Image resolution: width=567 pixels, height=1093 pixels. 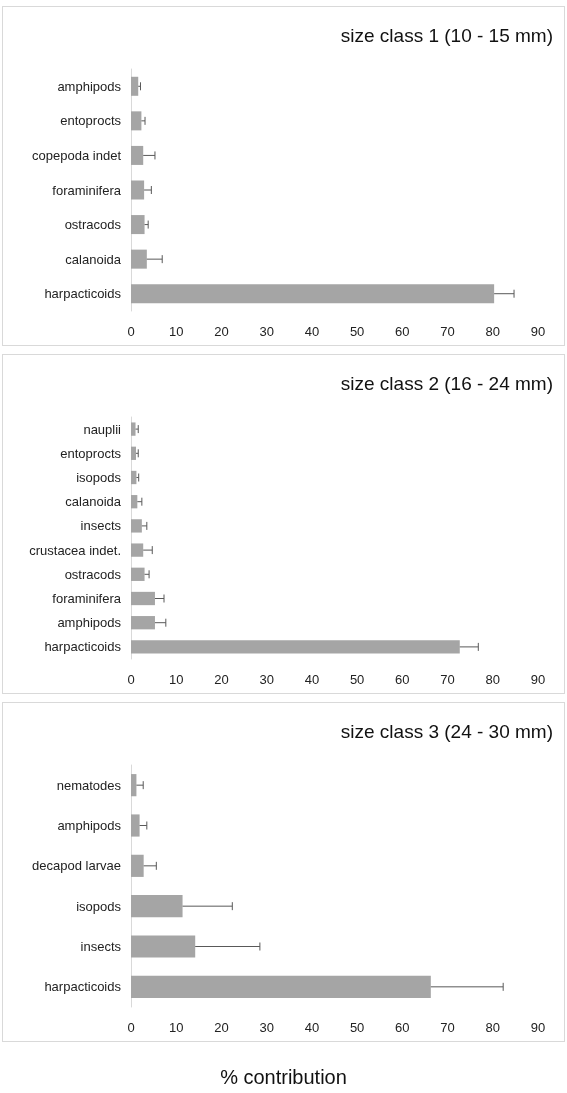 What do you see at coordinates (76, 866) in the screenshot?
I see `y-tick-label: decapod larvae` at bounding box center [76, 866].